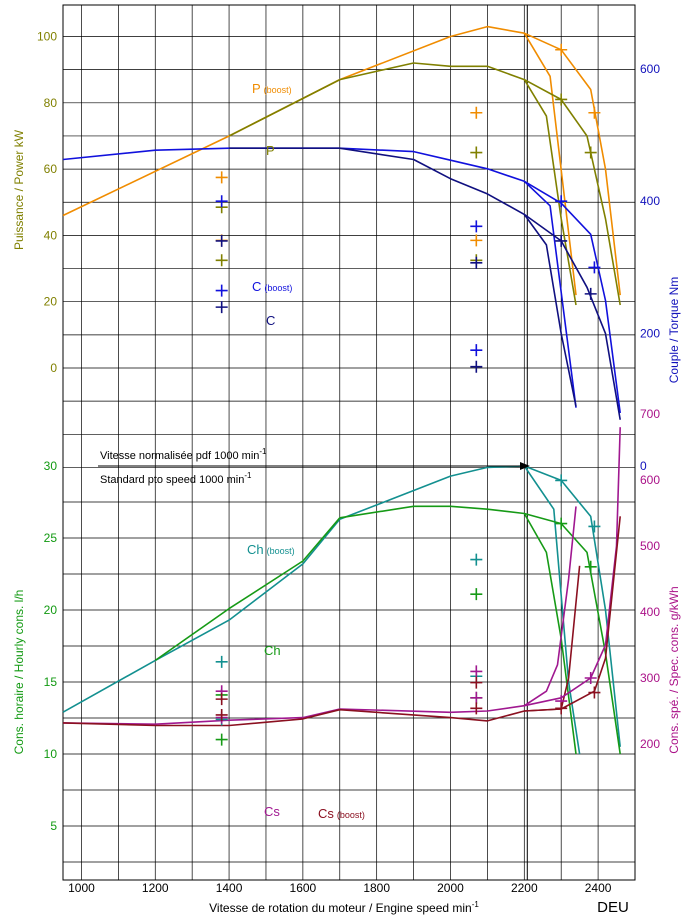 The width and height of the screenshot is (688, 922). What do you see at coordinates (650, 334) in the screenshot?
I see `torque-tick-label: 200` at bounding box center [650, 334].